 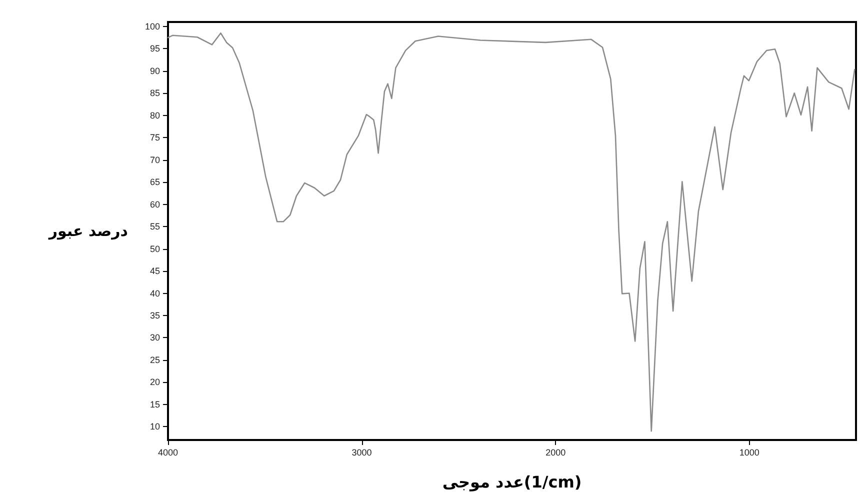 What do you see at coordinates (556, 453) in the screenshot?
I see `x-tick-label: 2000` at bounding box center [556, 453].